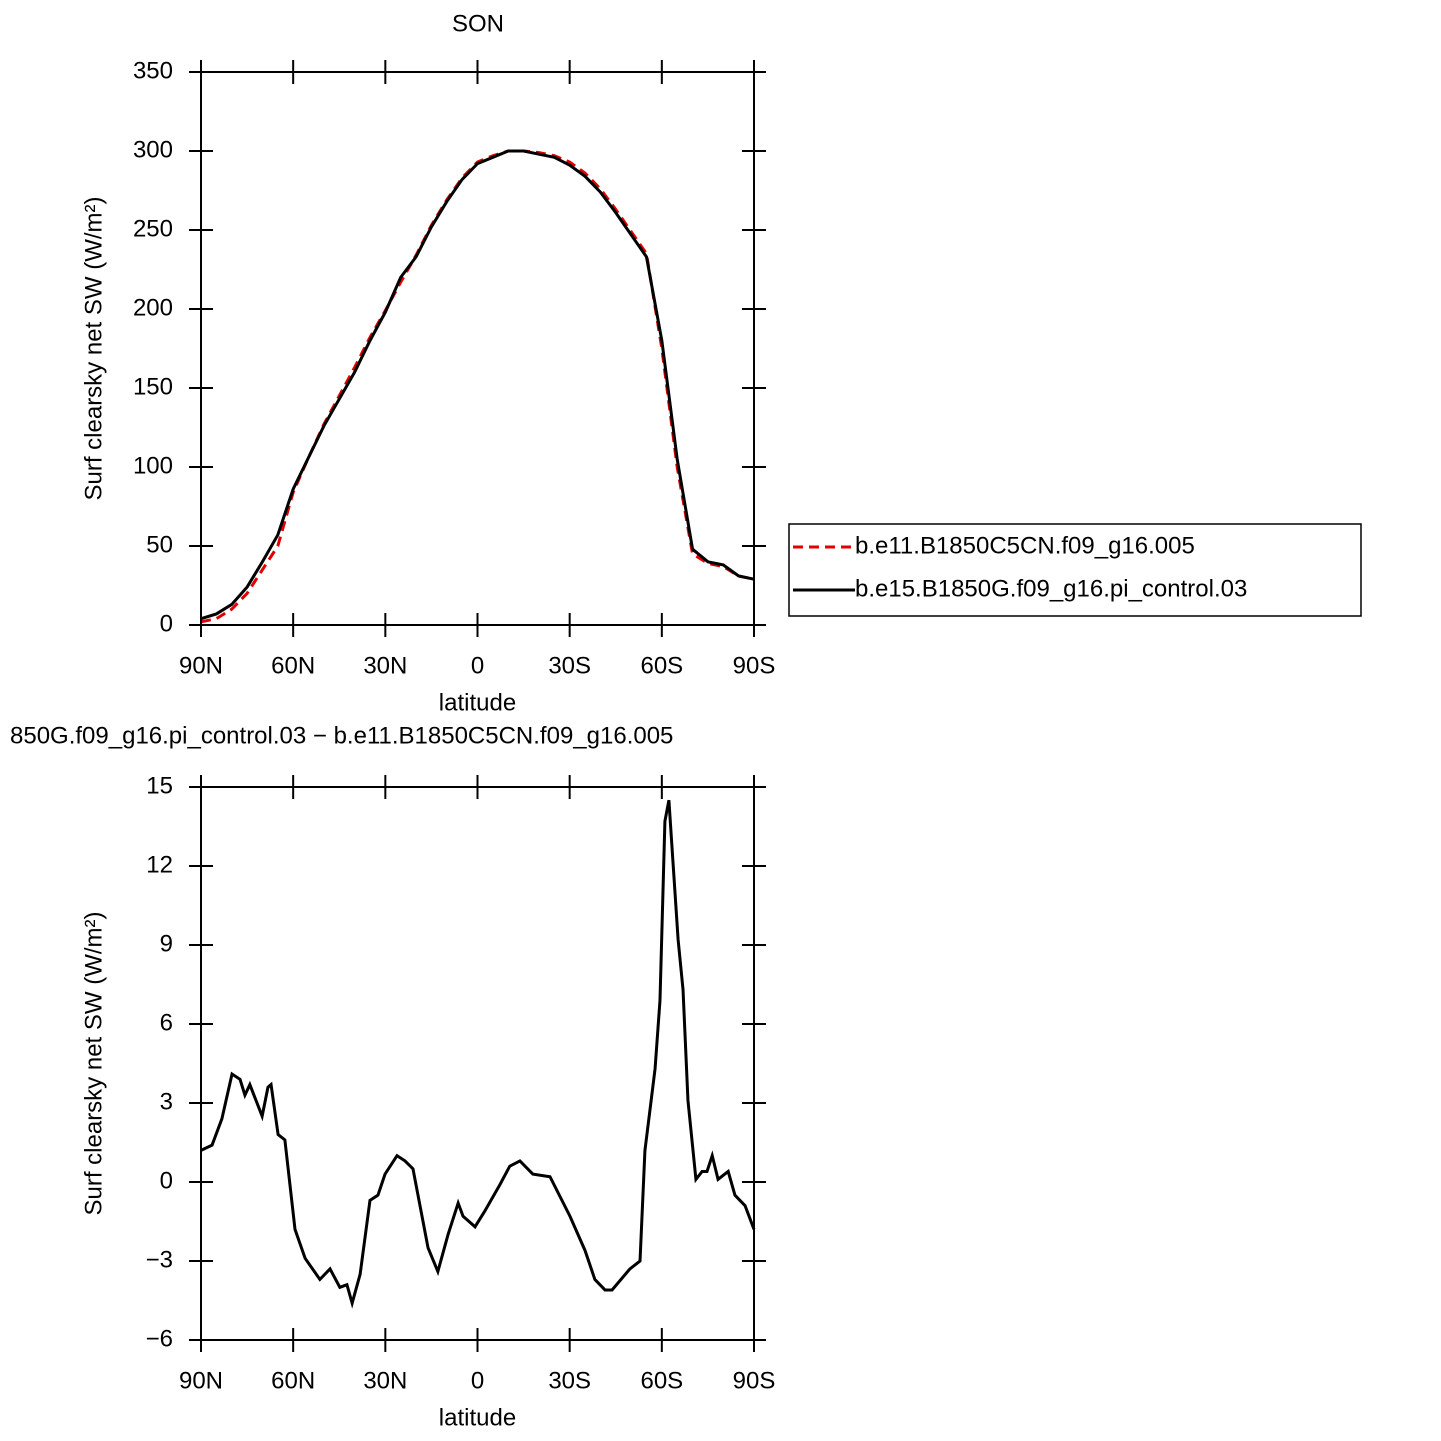 This screenshot has height=1441, width=1441. I want to click on legend-box, so click(1075, 570).